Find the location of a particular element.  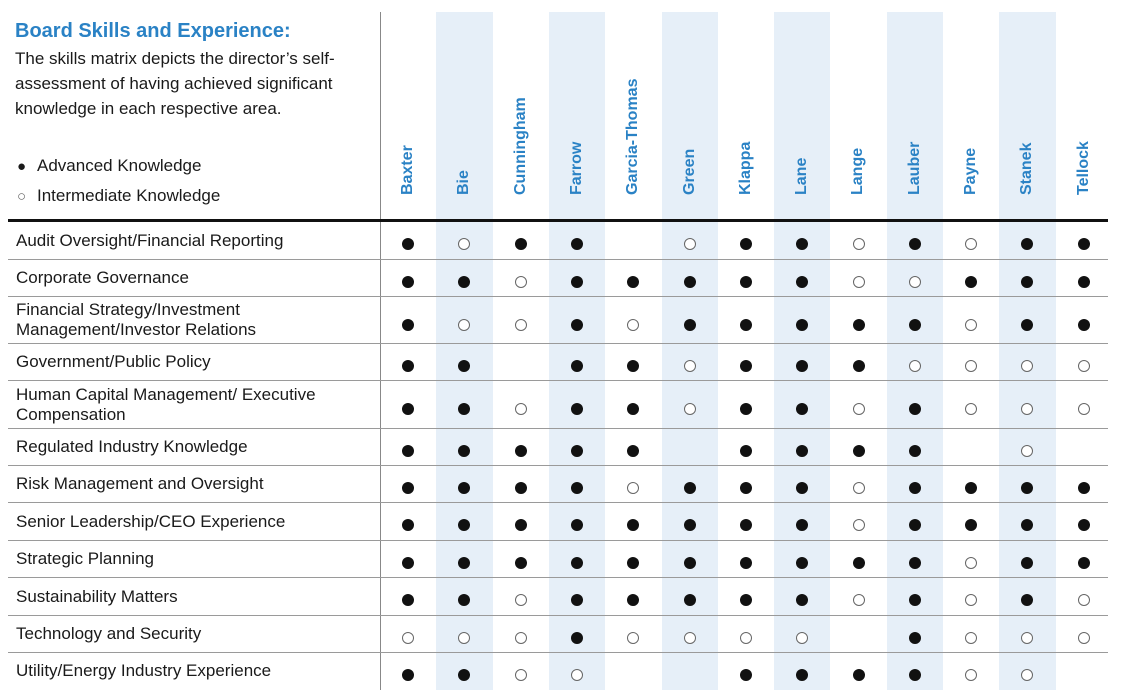

skill-label: Risk Management and Oversight is located at coordinates (140, 483).